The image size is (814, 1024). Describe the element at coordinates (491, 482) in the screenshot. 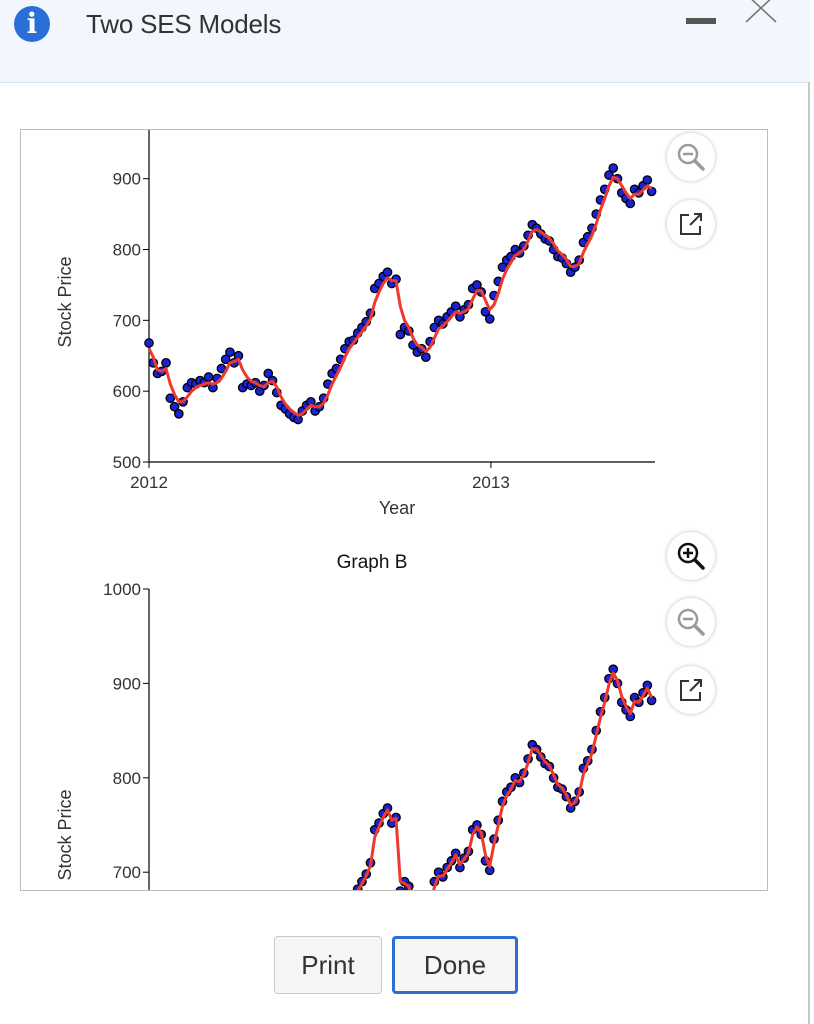

I see `x-tick-label: 2013` at that location.